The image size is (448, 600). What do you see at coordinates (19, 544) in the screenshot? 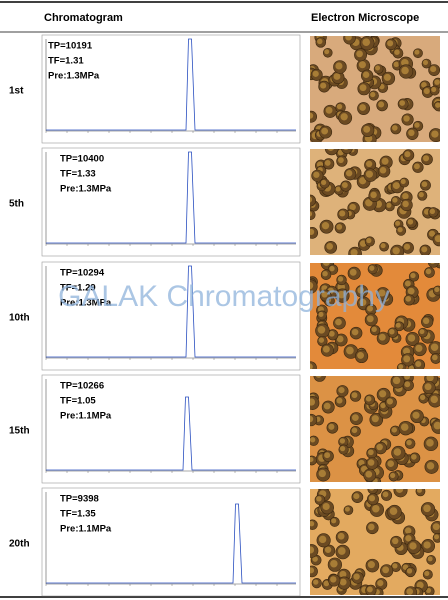
I see `row-label: 20th` at bounding box center [19, 544].